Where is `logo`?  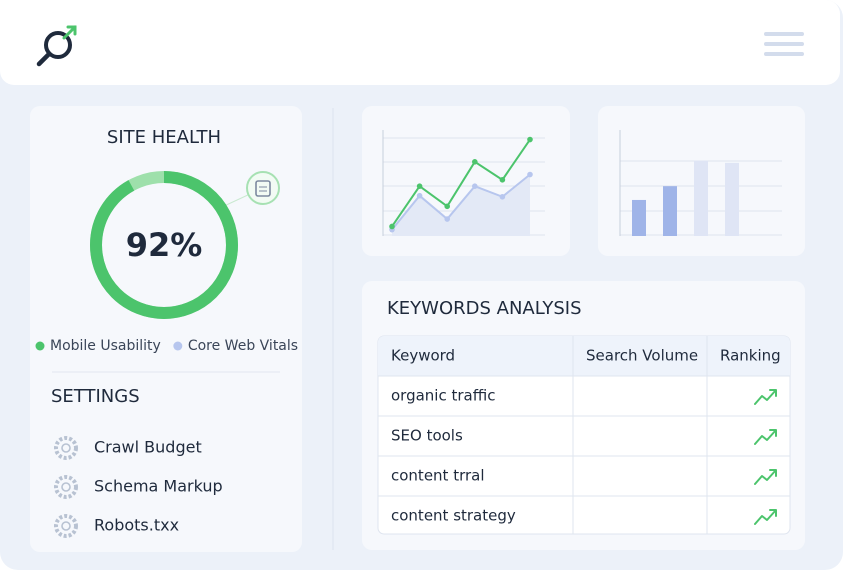 logo is located at coordinates (56, 46).